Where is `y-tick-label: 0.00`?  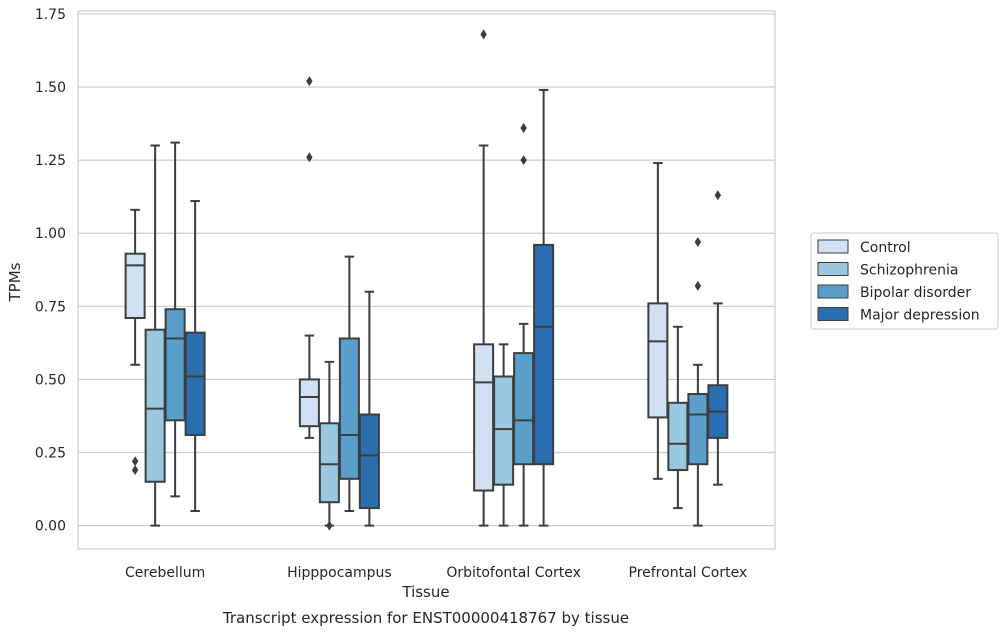
y-tick-label: 0.00 is located at coordinates (50, 527).